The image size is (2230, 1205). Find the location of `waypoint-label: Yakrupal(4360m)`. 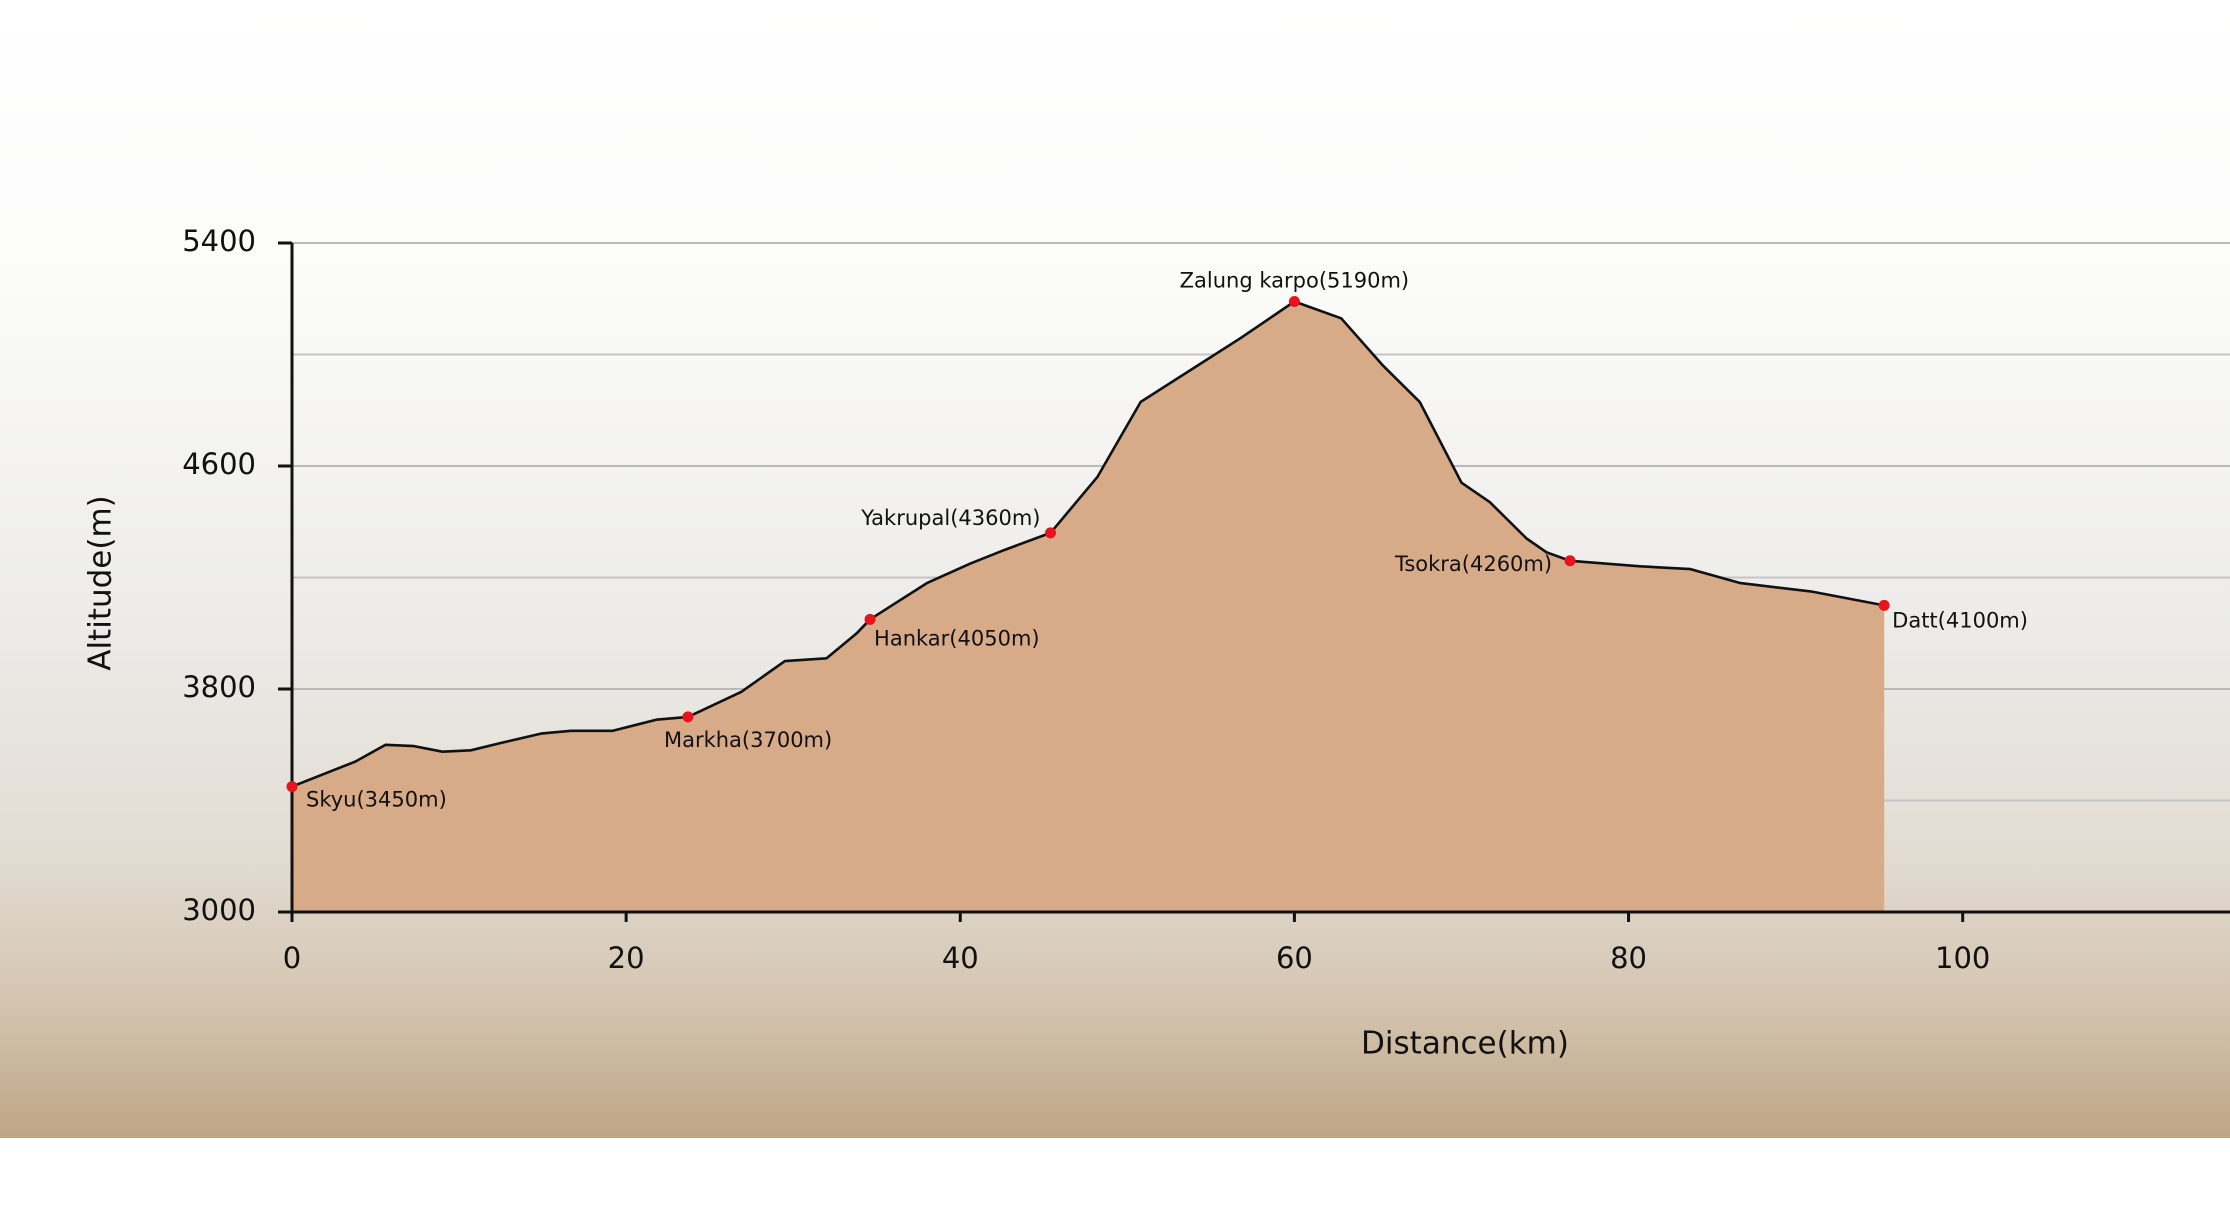

waypoint-label: Yakrupal(4360m) is located at coordinates (950, 518).